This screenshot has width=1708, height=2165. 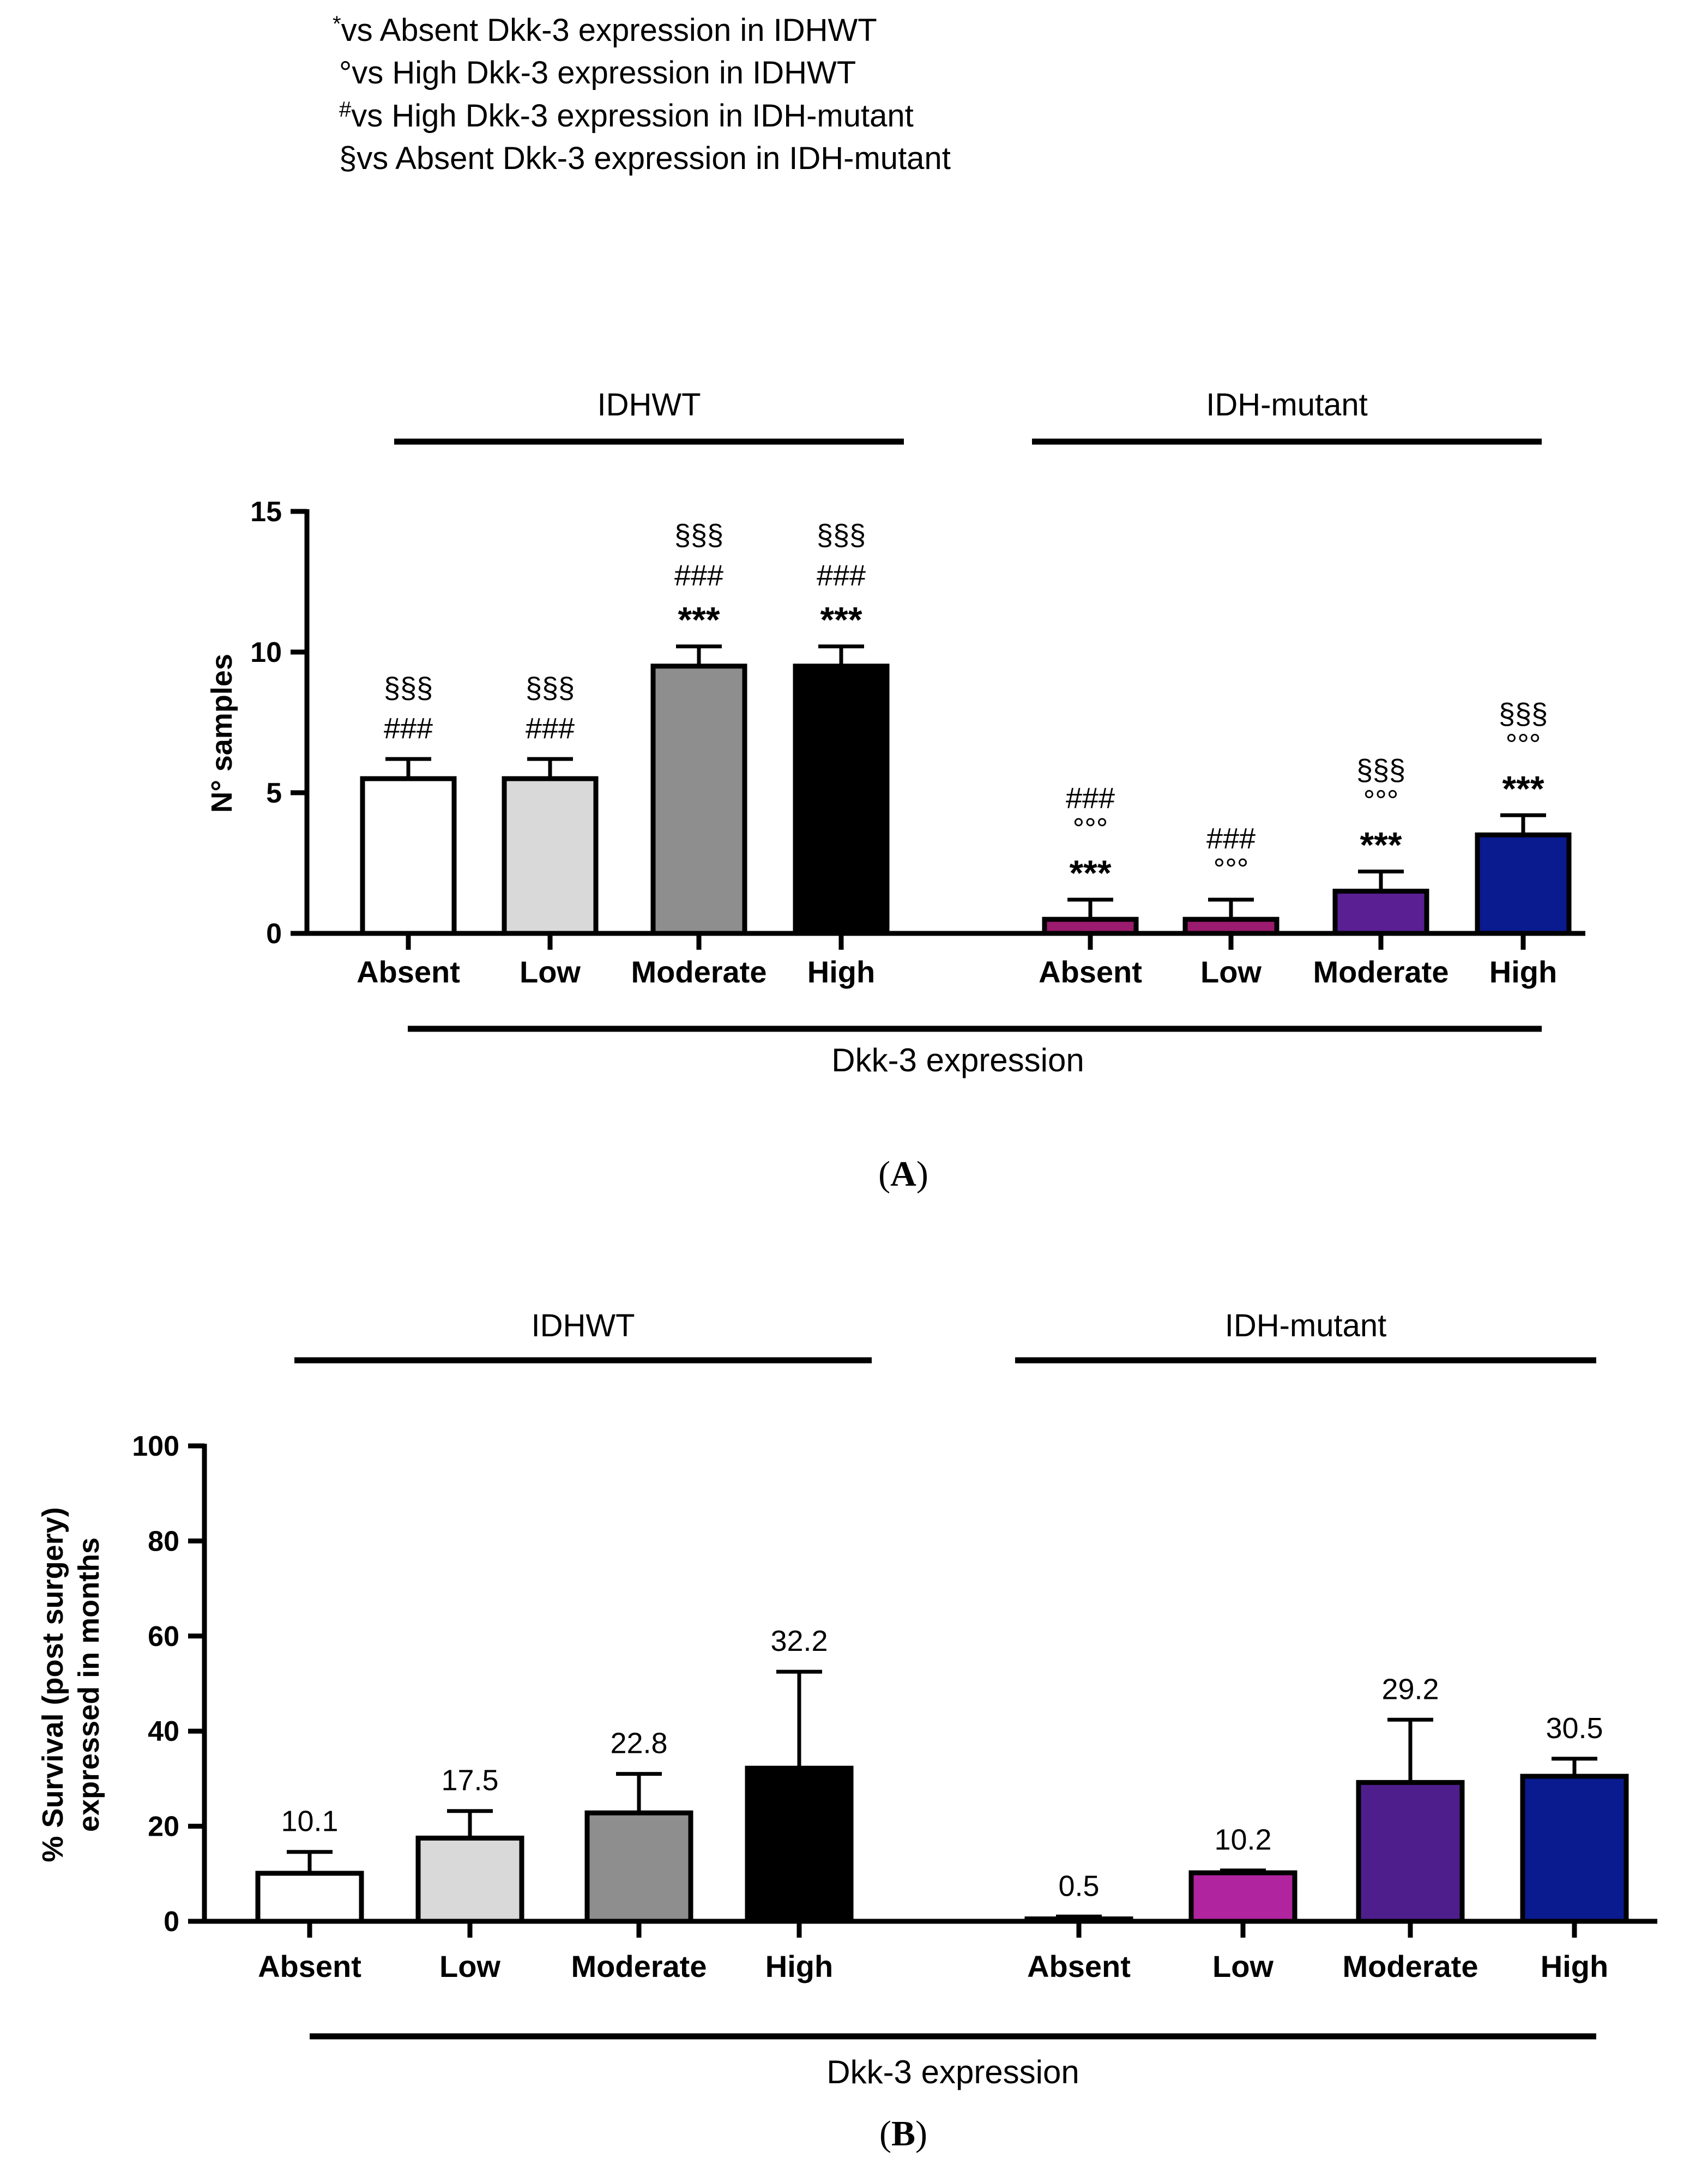 What do you see at coordinates (597, 73) in the screenshot?
I see `legend-line-high-idhwt: °vs High Dkk-3 expression in IDHWT` at bounding box center [597, 73].